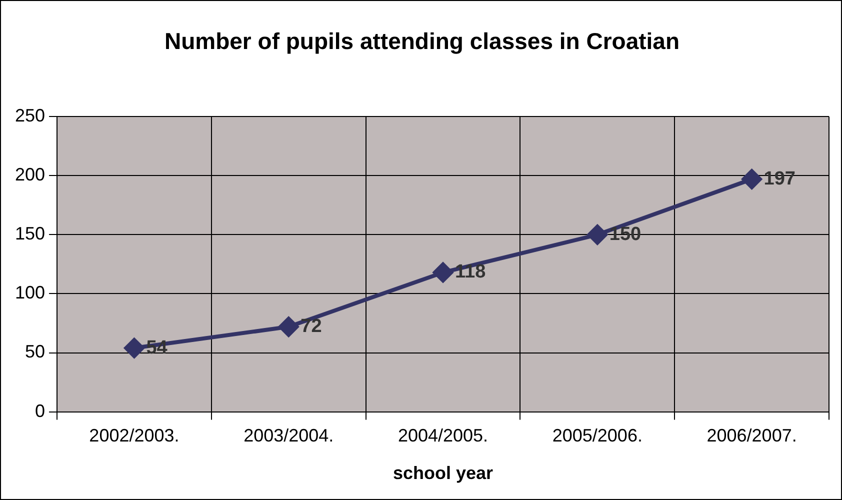 The height and width of the screenshot is (500, 842). I want to click on x-axis-title: school year, so click(443, 473).